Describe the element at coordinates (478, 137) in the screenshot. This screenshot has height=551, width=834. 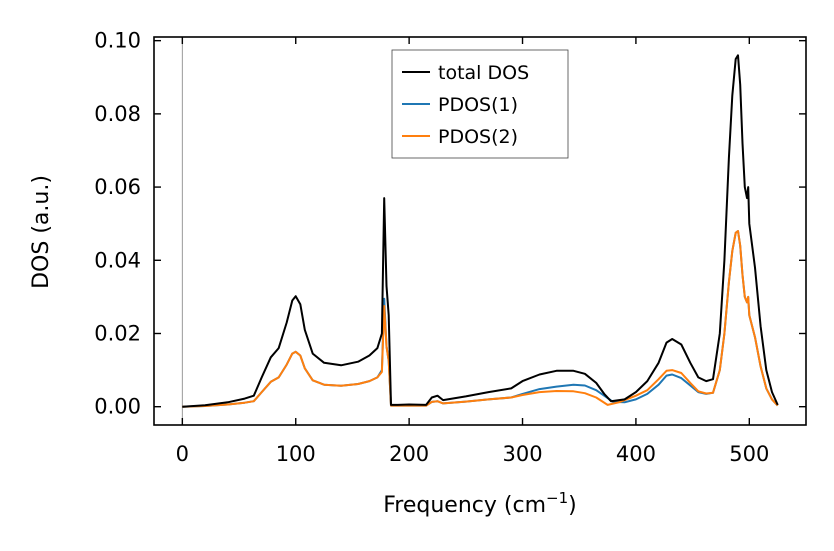
I see `legend-label: PDOS(2)` at that location.